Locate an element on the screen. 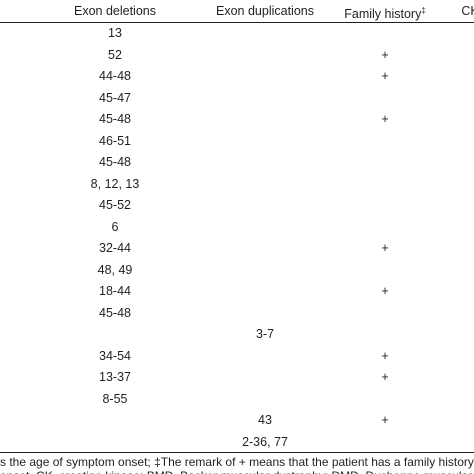  table-cell: 45-52 is located at coordinates (115, 205).